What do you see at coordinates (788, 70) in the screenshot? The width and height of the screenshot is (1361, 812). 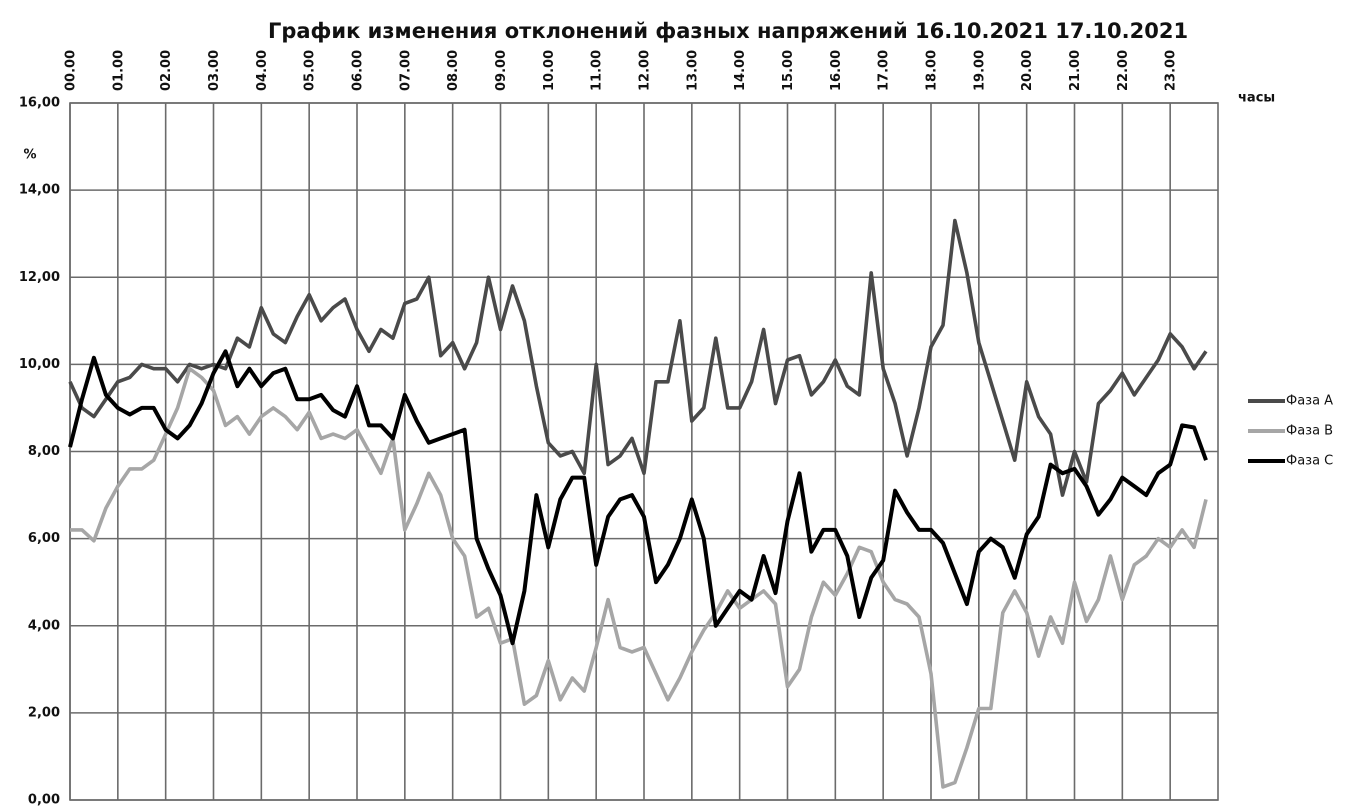 I see `x-tick-label: 15.00` at bounding box center [788, 70].